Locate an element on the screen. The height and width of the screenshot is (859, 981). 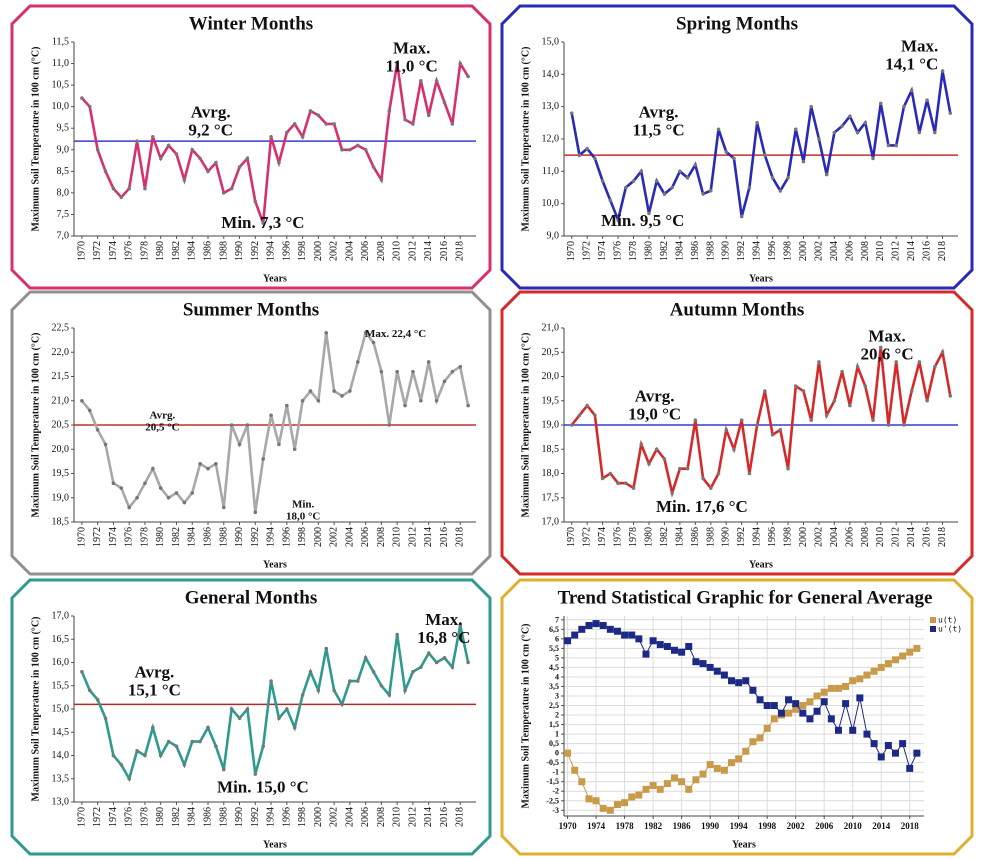
x-tick-label: 2014 is located at coordinates (911, 251).